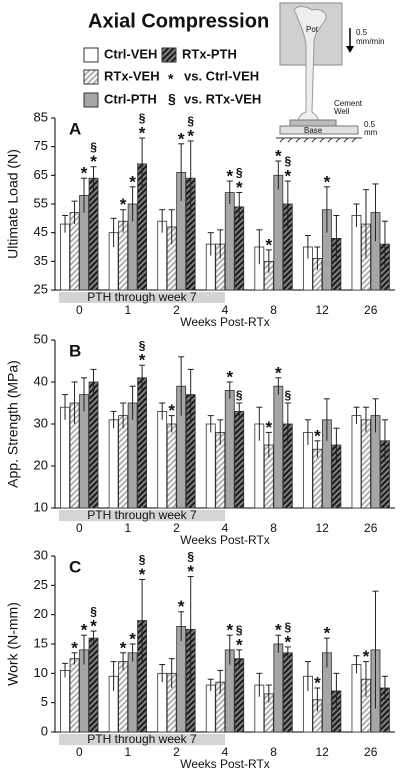  I want to click on legend-label: Ctrl-VEH, so click(130, 53).